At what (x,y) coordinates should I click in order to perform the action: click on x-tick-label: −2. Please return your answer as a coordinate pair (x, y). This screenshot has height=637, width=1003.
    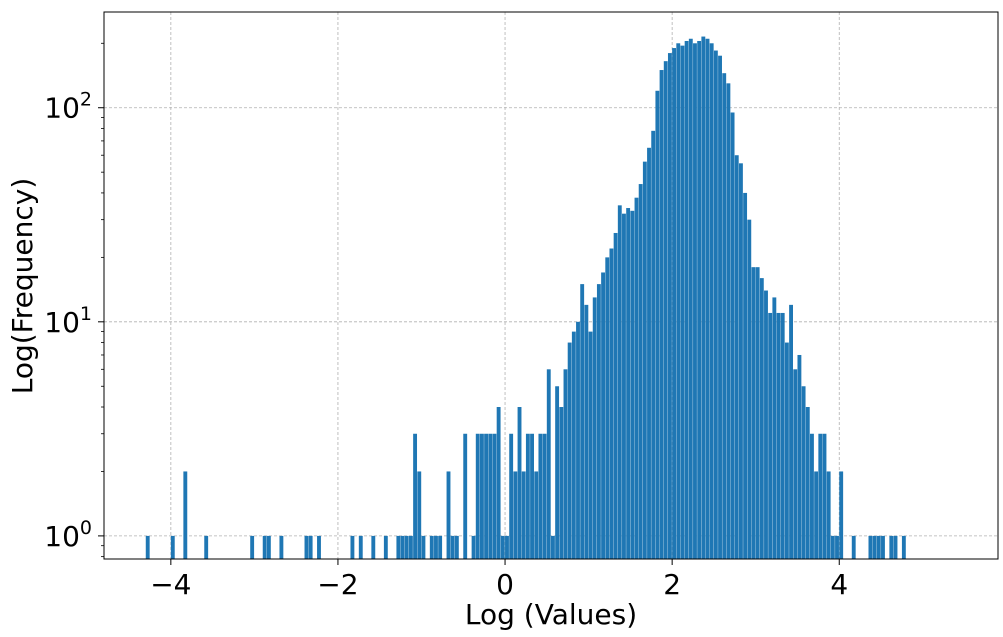
    Looking at the image, I should click on (337, 584).